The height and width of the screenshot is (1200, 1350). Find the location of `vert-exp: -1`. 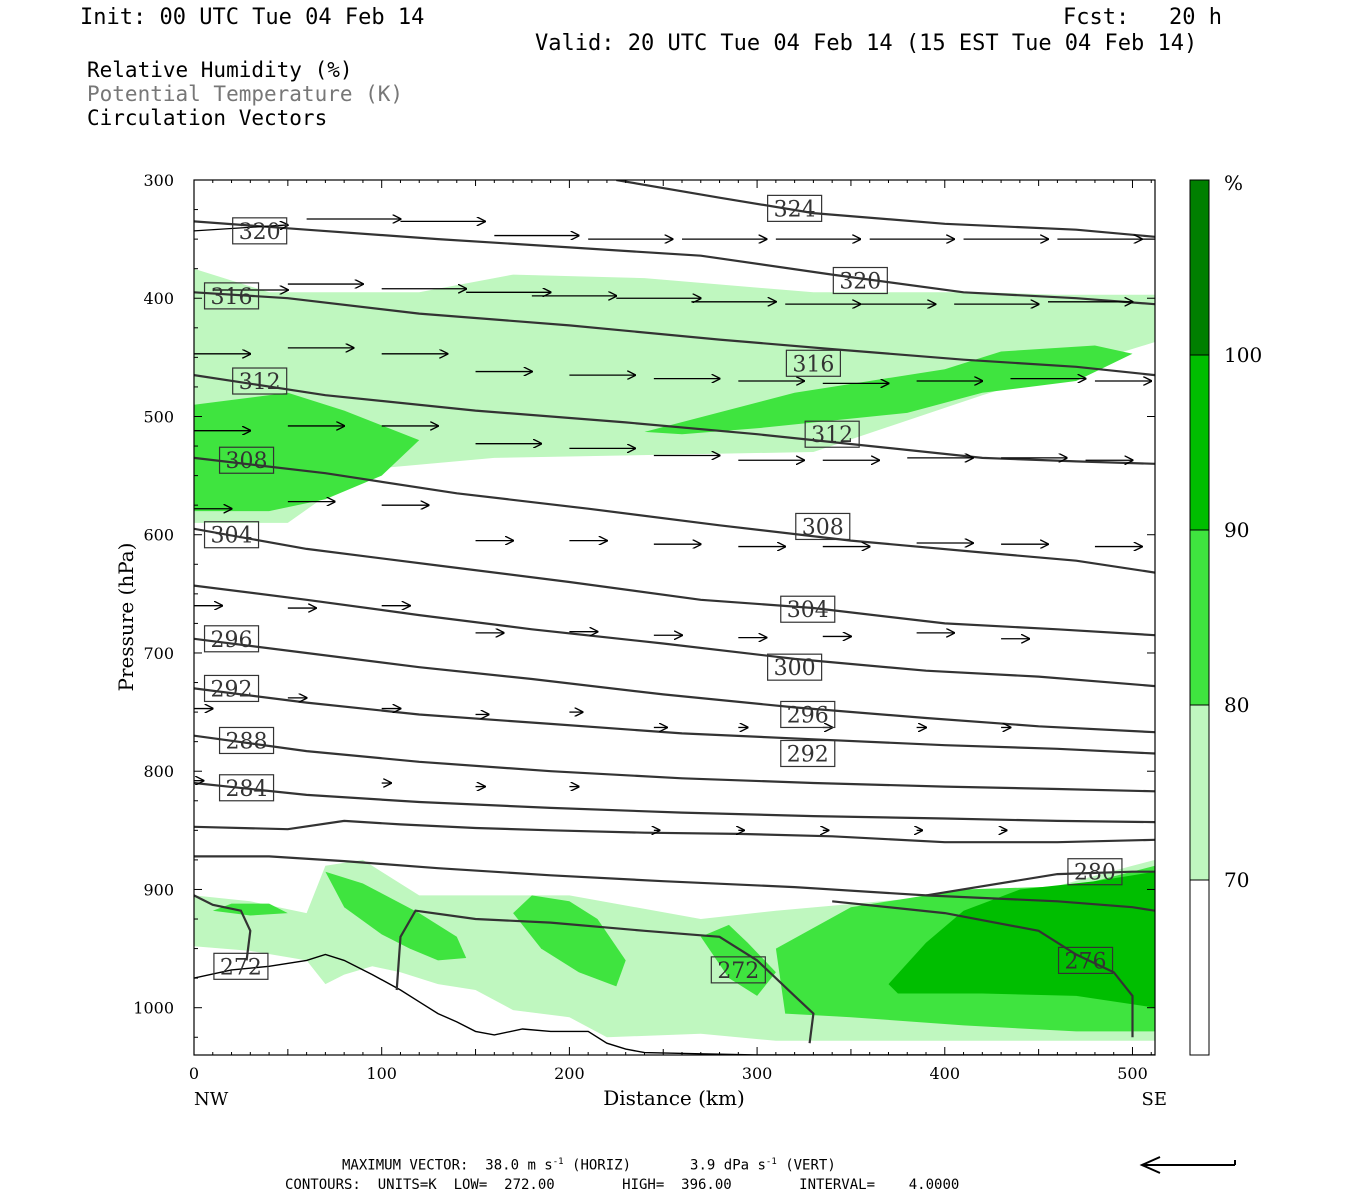

vert-exp: -1 is located at coordinates (771, 1162).